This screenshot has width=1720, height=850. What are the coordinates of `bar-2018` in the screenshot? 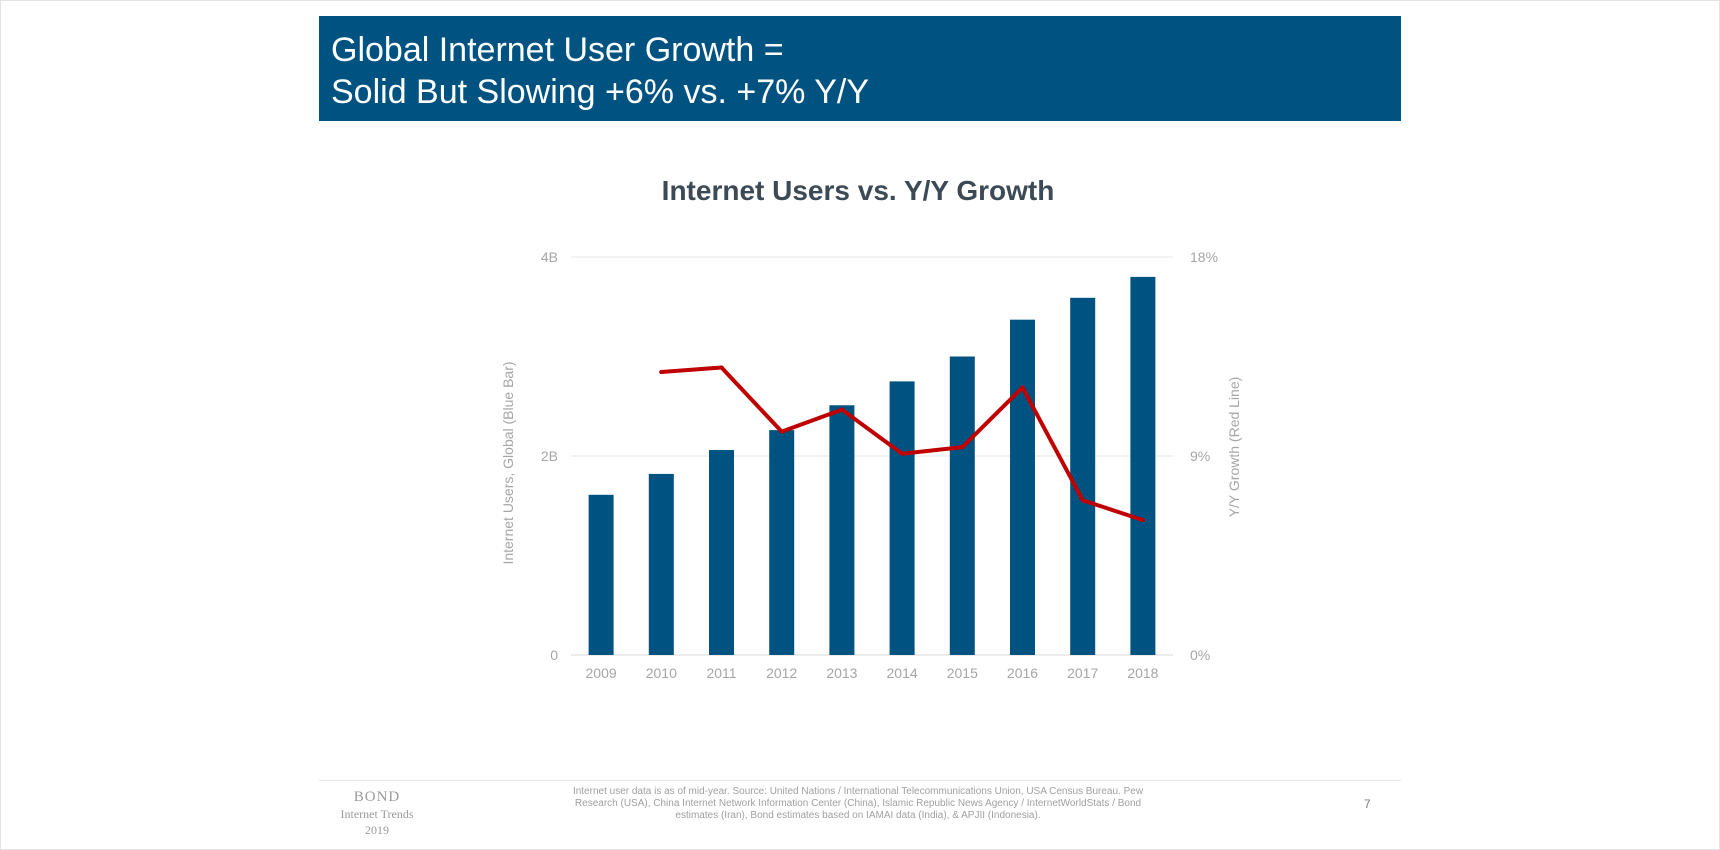 It's located at (1143, 465).